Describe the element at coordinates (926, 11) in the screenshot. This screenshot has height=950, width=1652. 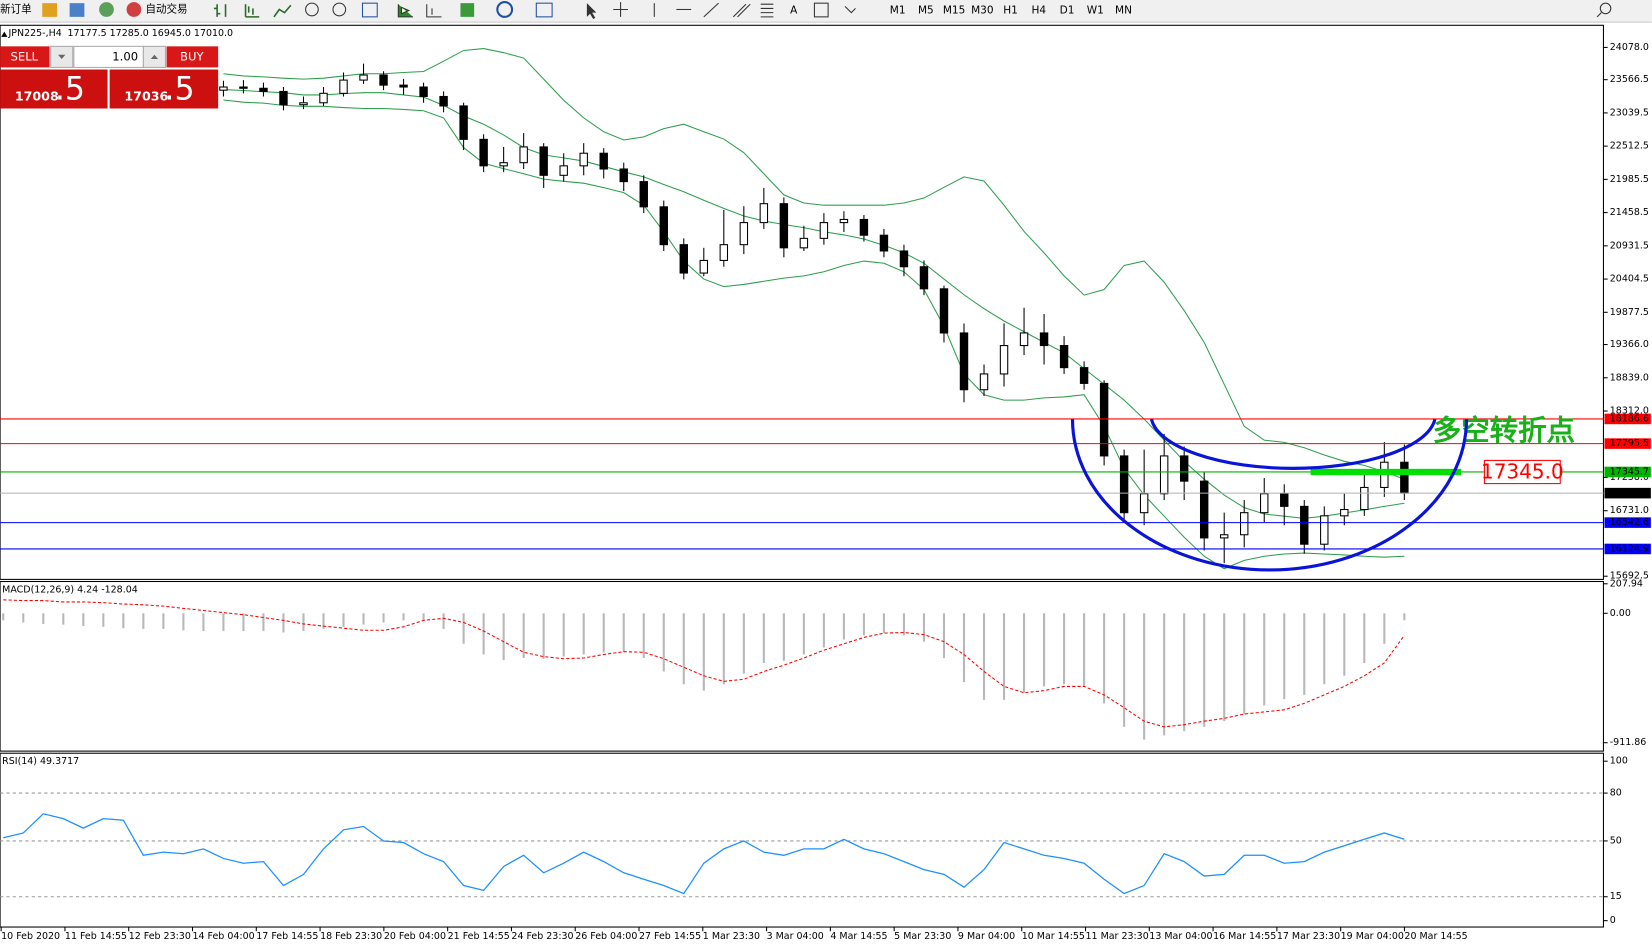
I see `timeframe-button: M5` at that location.